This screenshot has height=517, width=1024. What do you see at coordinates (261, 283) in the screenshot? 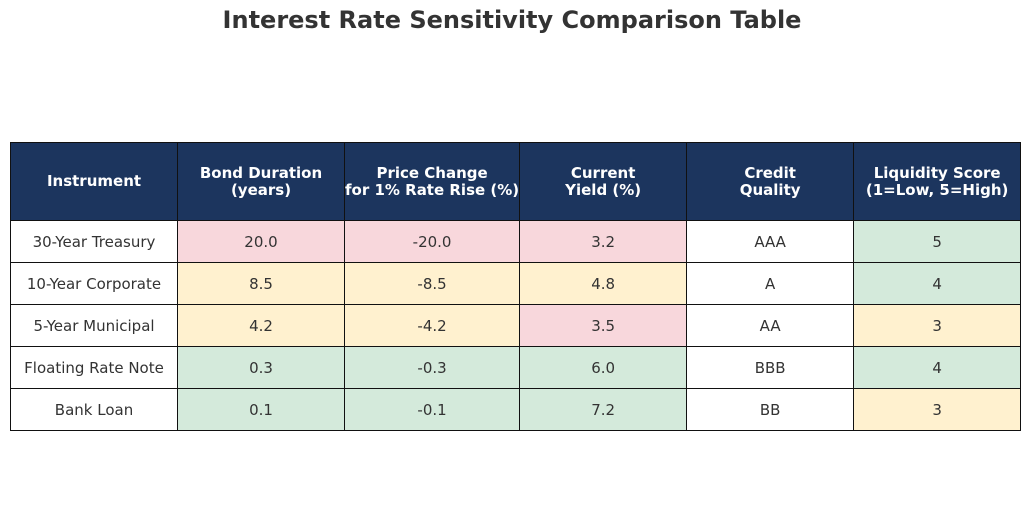
I see `cell-bond-duration: 8.5` at bounding box center [261, 283].